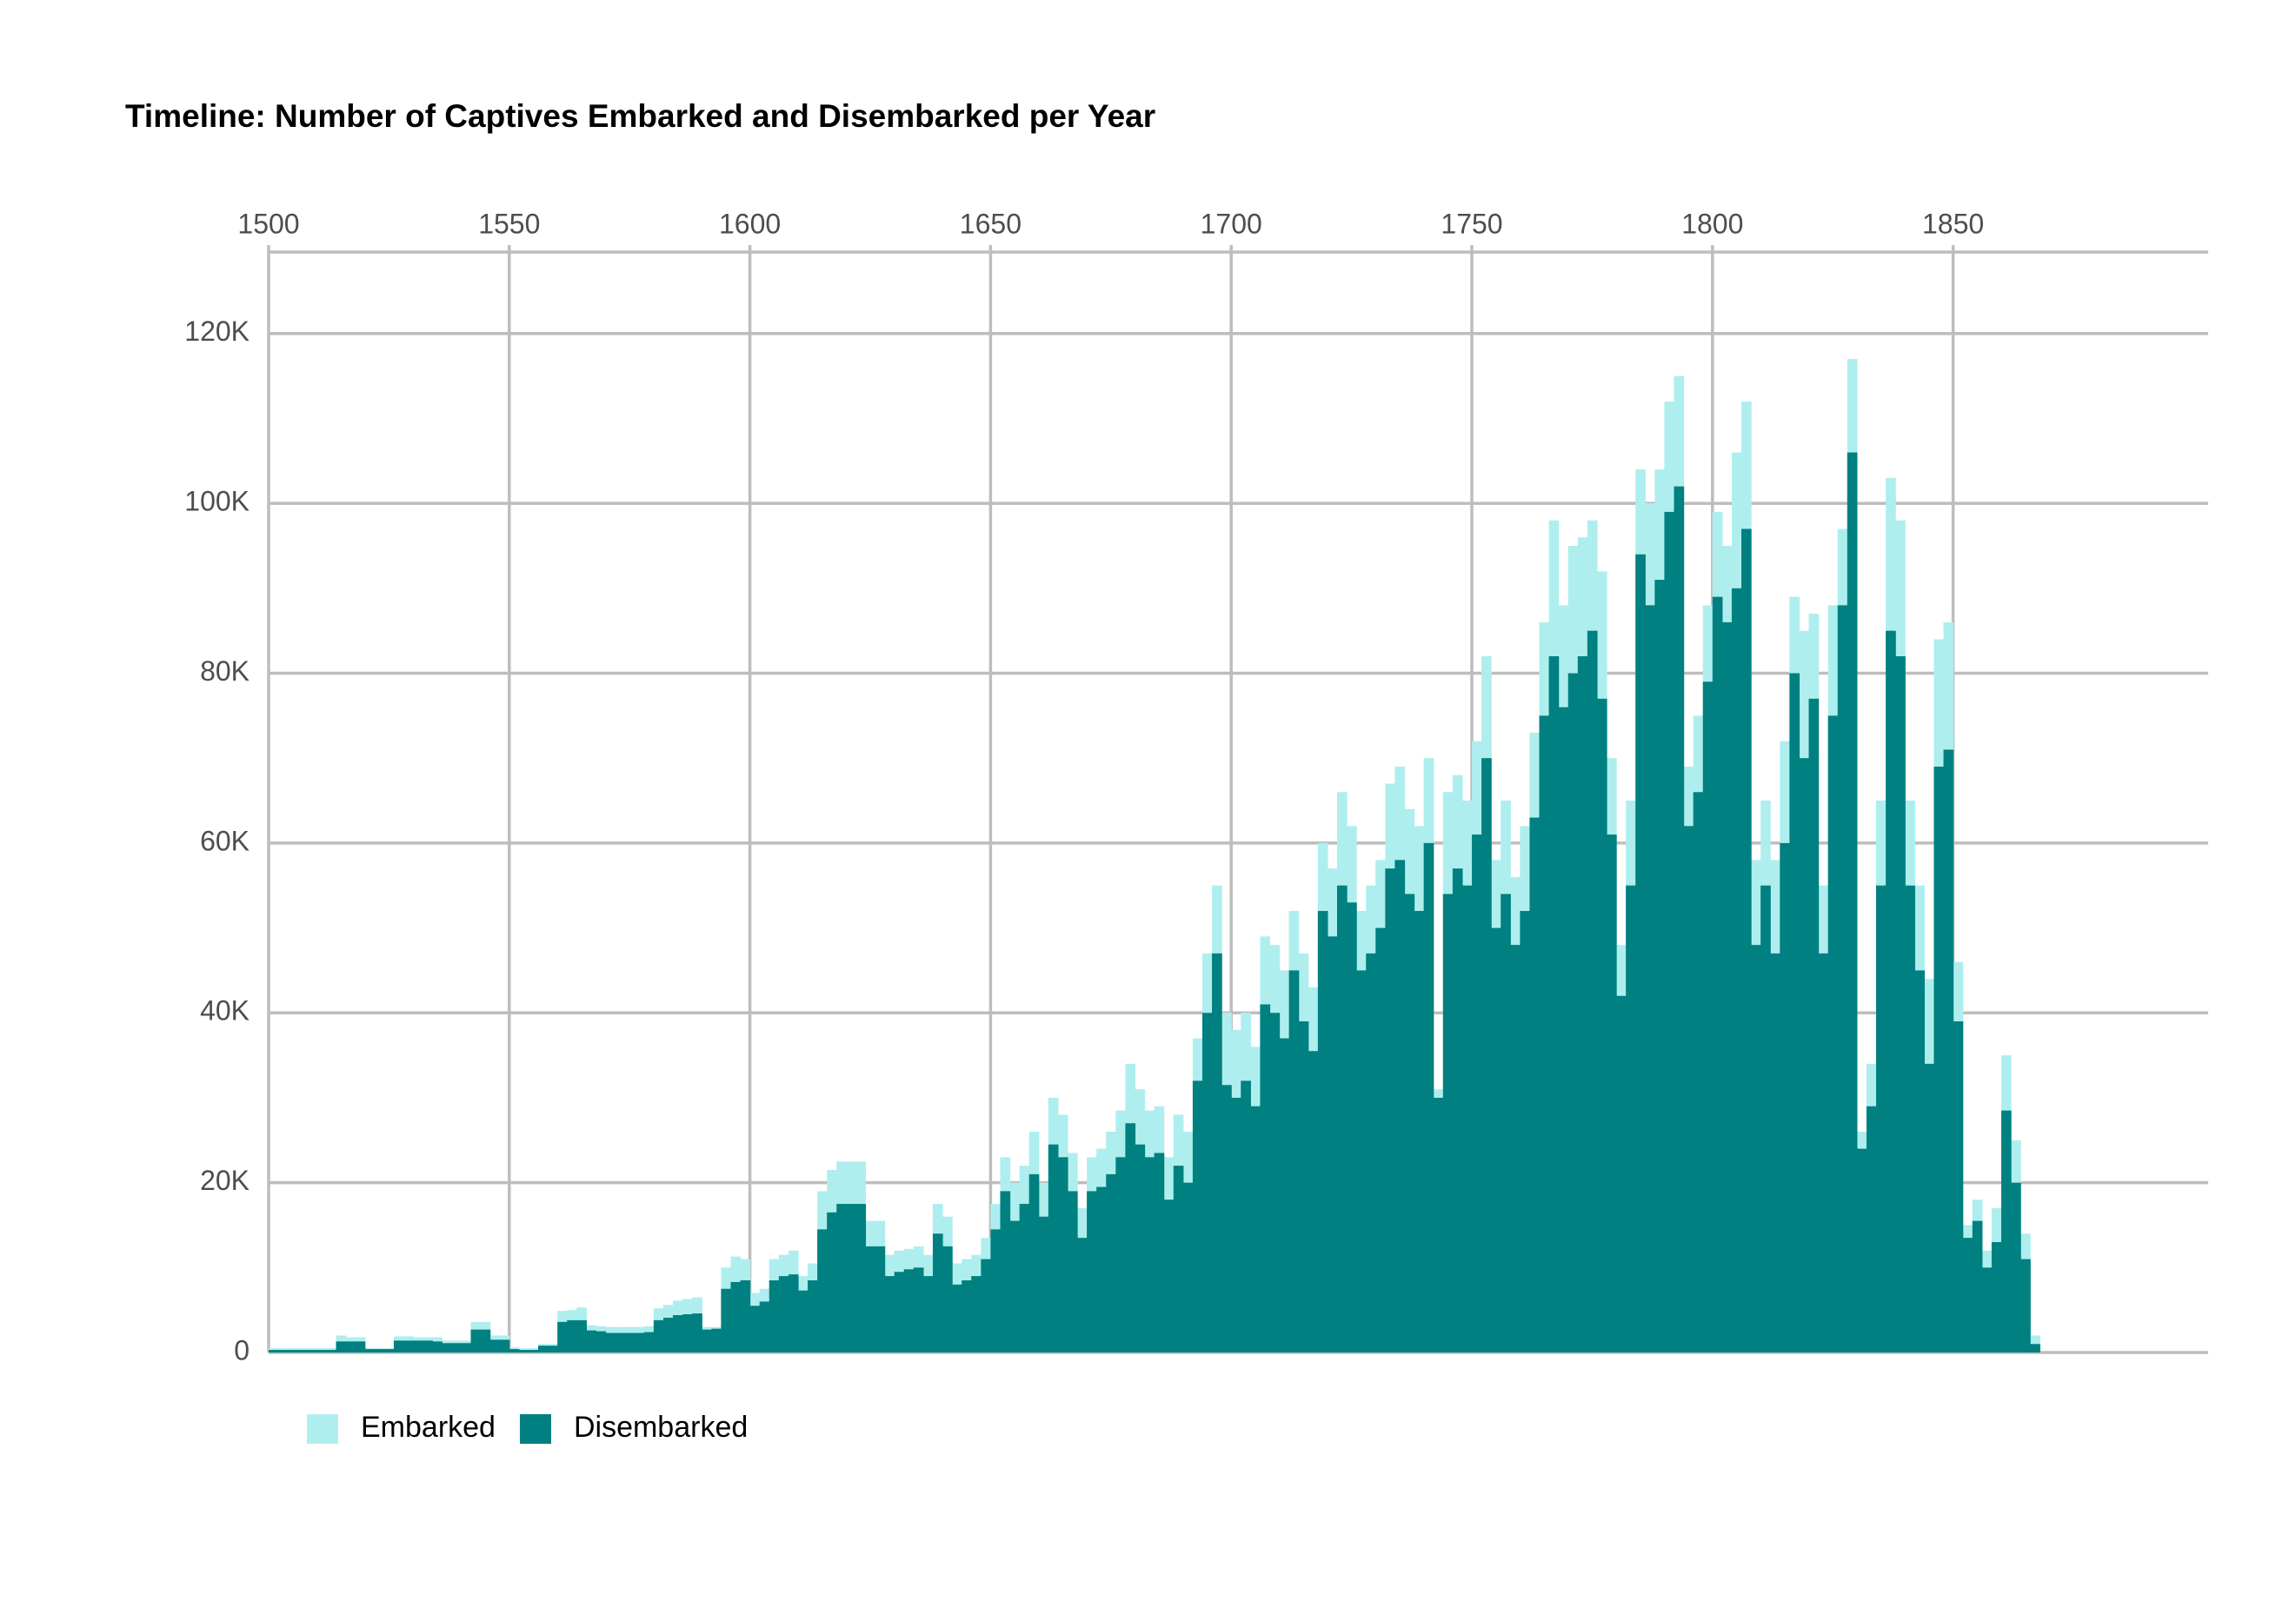 Image resolution: width=2296 pixels, height=1615 pixels. I want to click on x-tick-label: 1550, so click(509, 224).